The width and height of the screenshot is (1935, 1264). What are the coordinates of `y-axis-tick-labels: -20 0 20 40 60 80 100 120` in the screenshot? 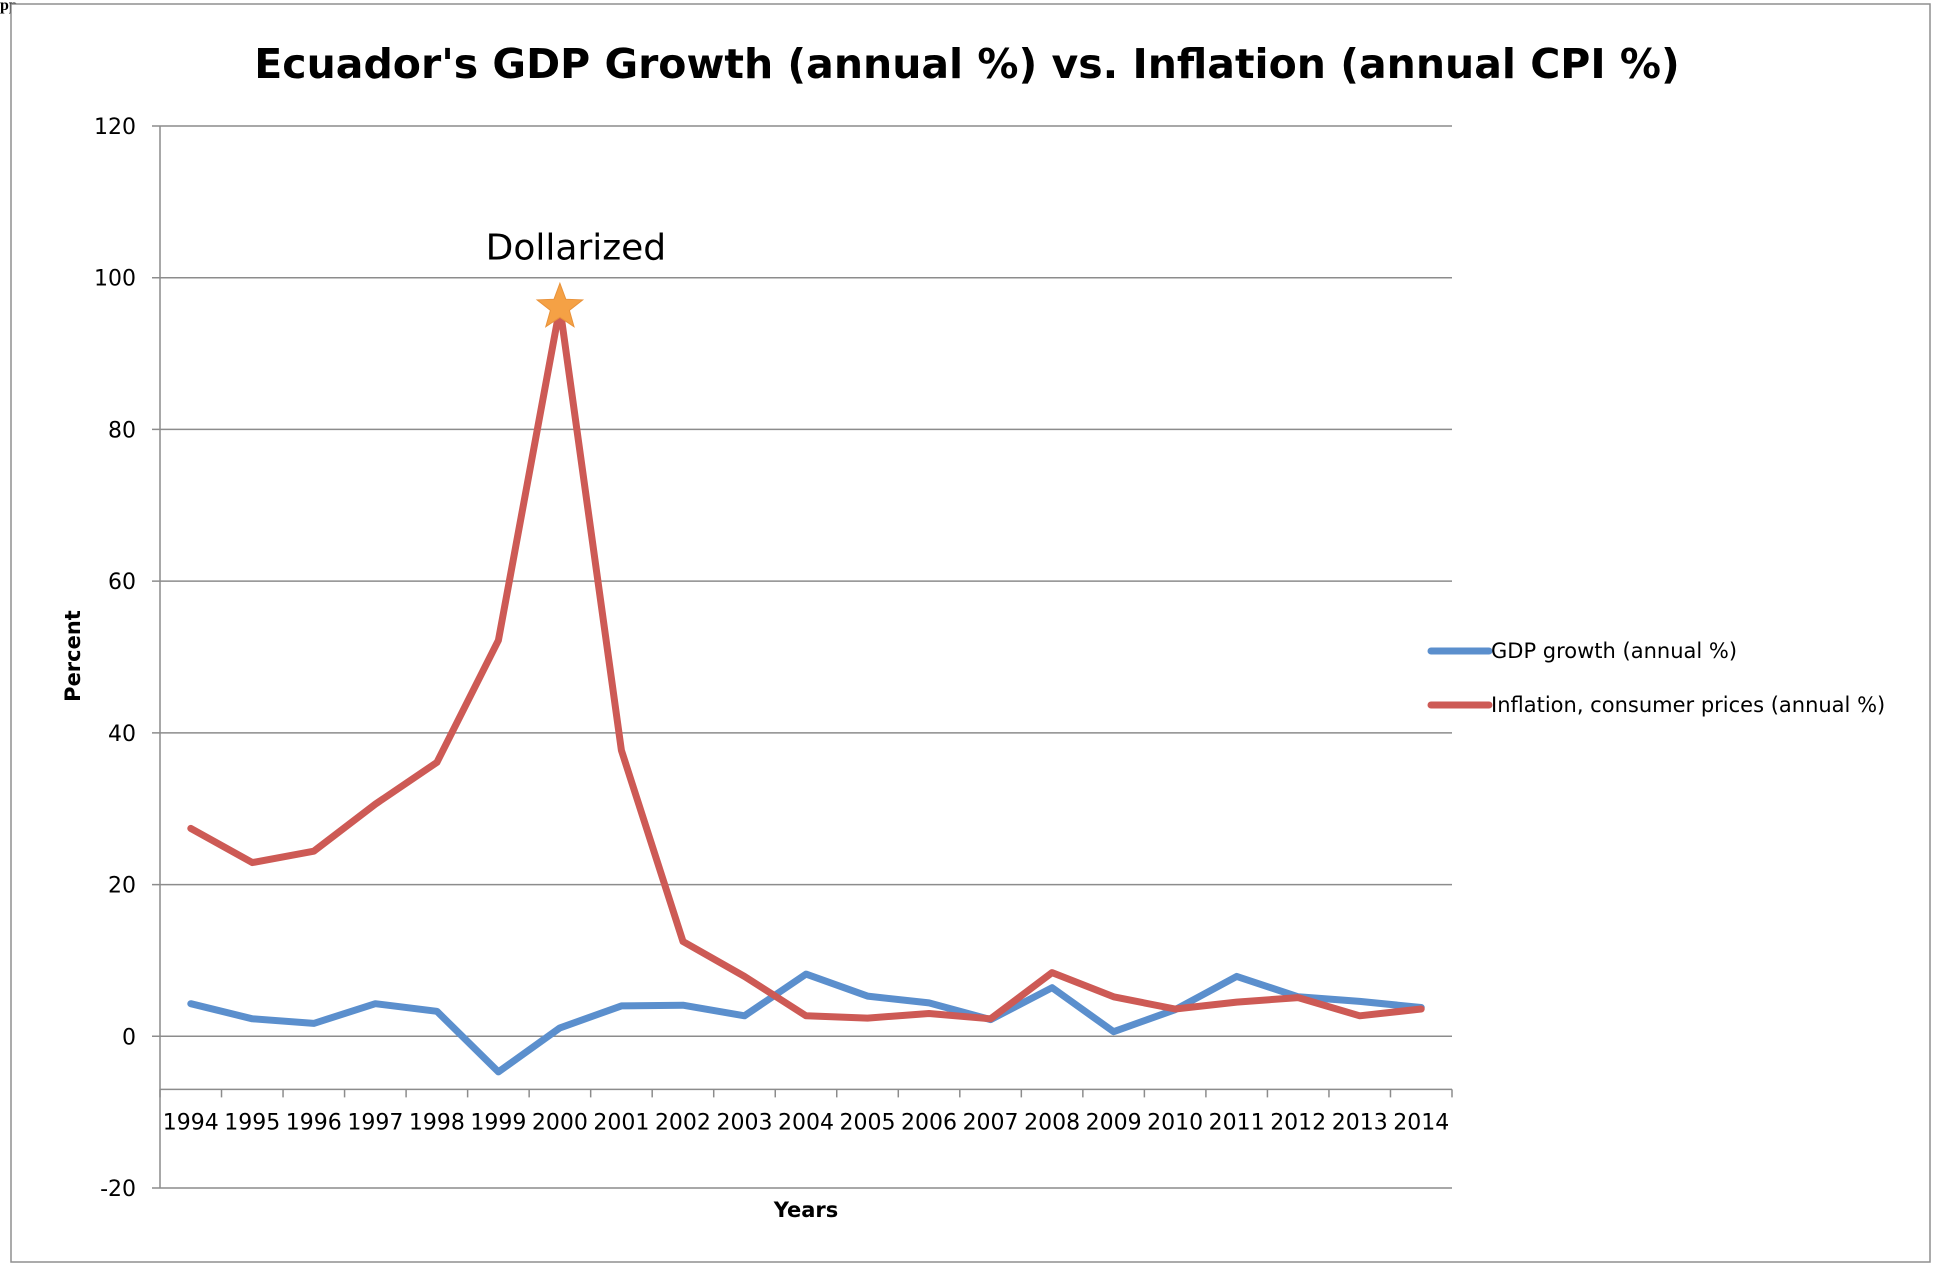 It's located at (115, 658).